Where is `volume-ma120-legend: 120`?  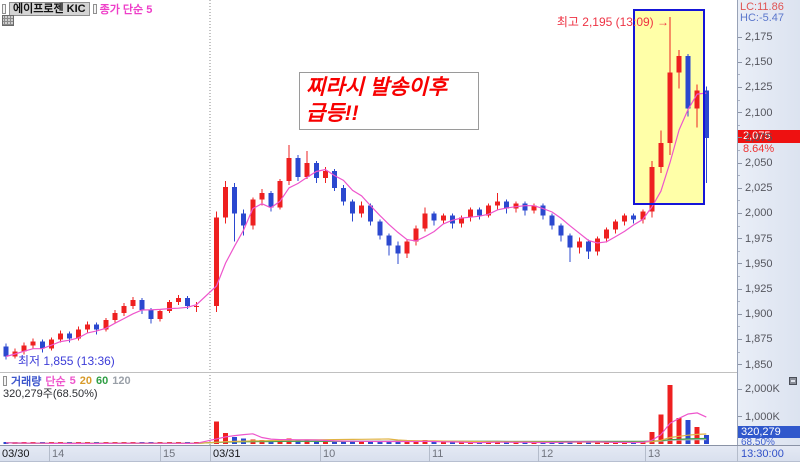
volume-ma120-legend: 120 is located at coordinates (121, 381).